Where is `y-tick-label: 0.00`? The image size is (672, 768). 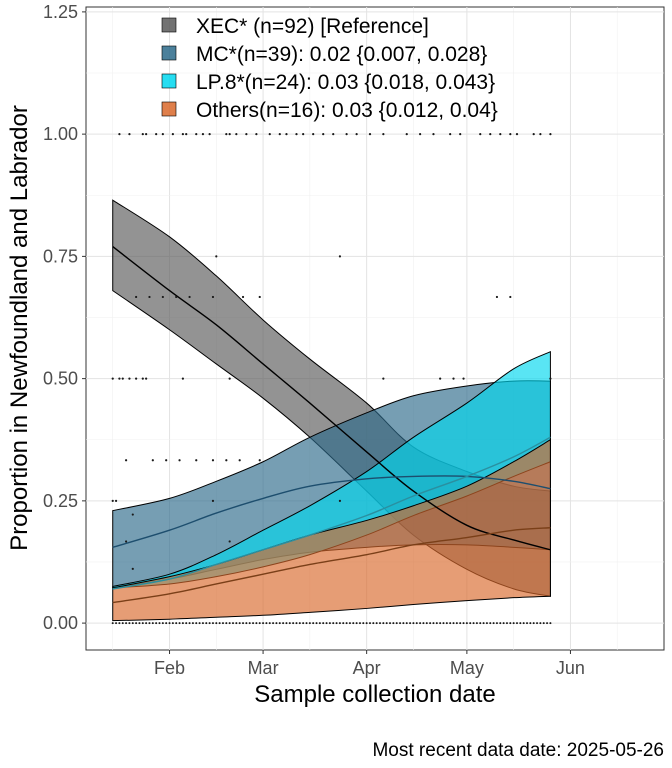 y-tick-label: 0.00 is located at coordinates (60, 623).